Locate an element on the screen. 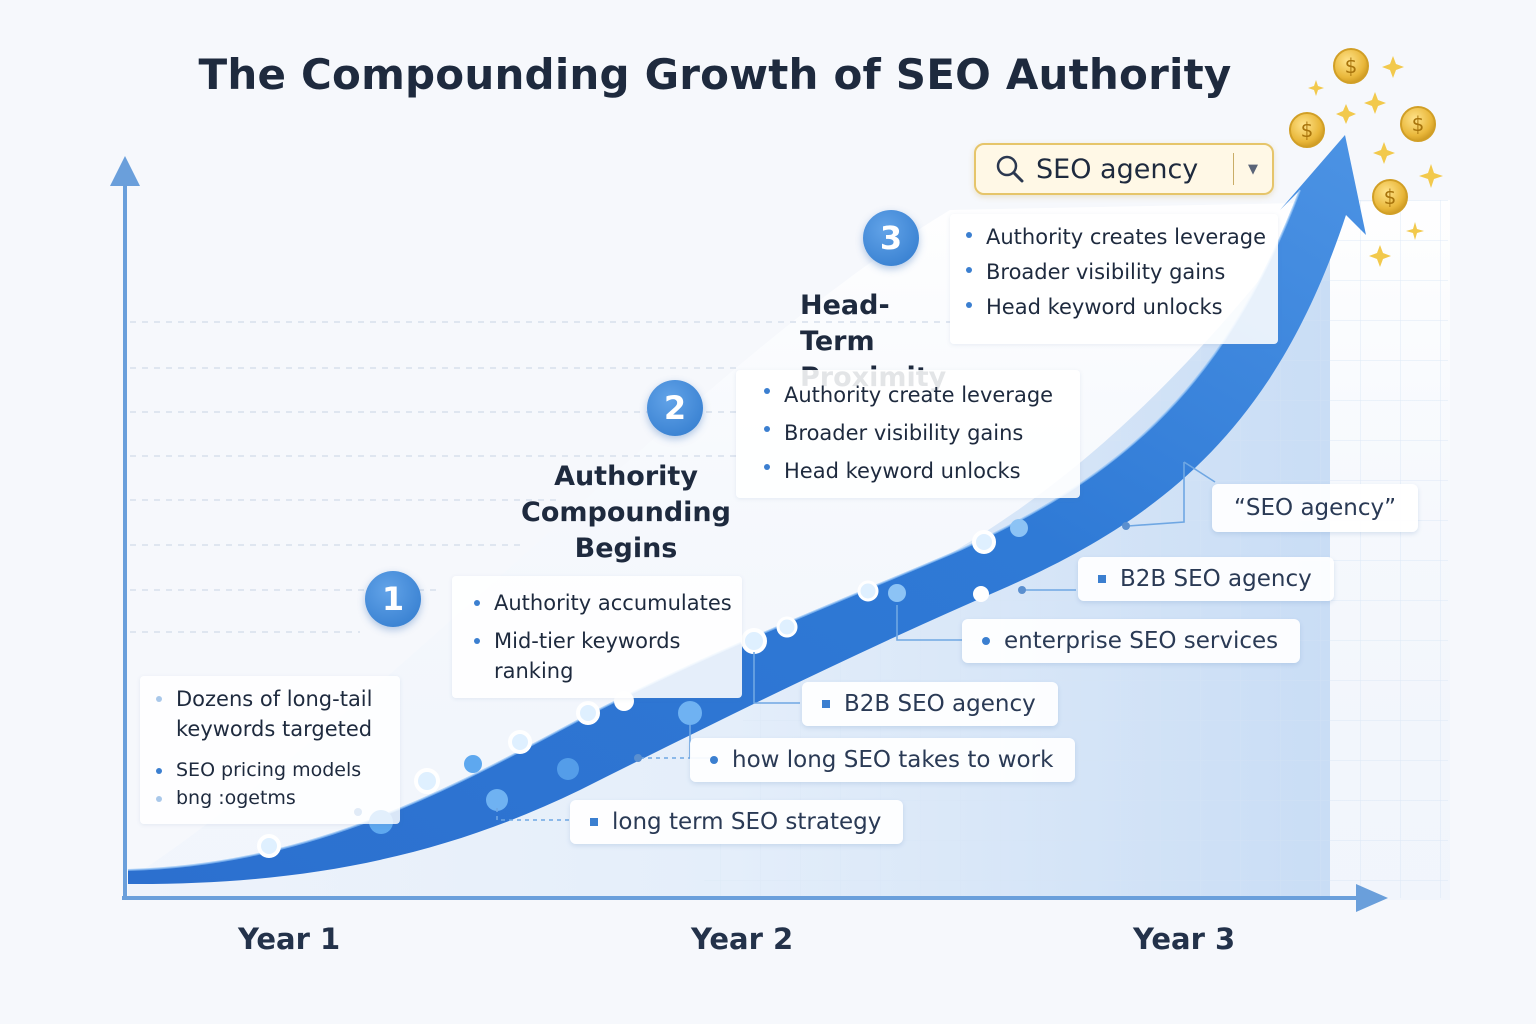 This screenshot has width=1536, height=1024. stage-2-bullet: Head keyword unlocks is located at coordinates (921, 471).